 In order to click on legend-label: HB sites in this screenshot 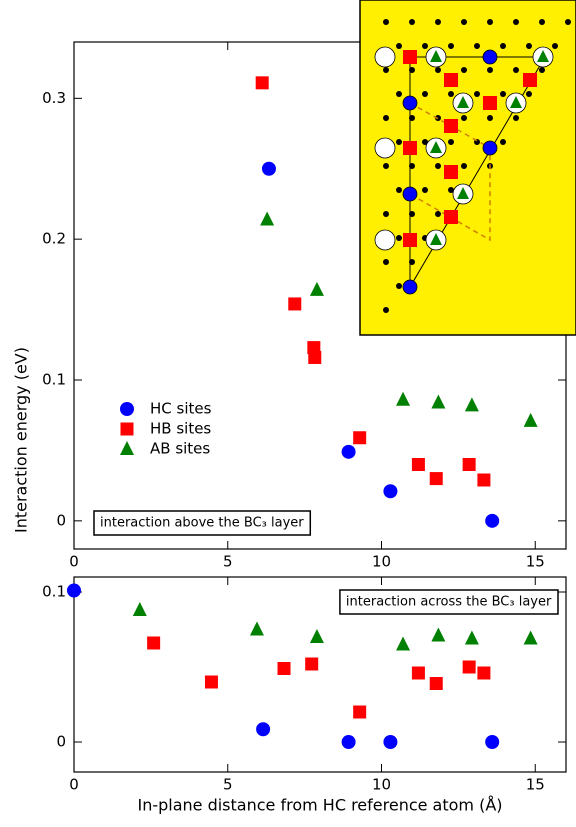, I will do `click(180, 429)`.